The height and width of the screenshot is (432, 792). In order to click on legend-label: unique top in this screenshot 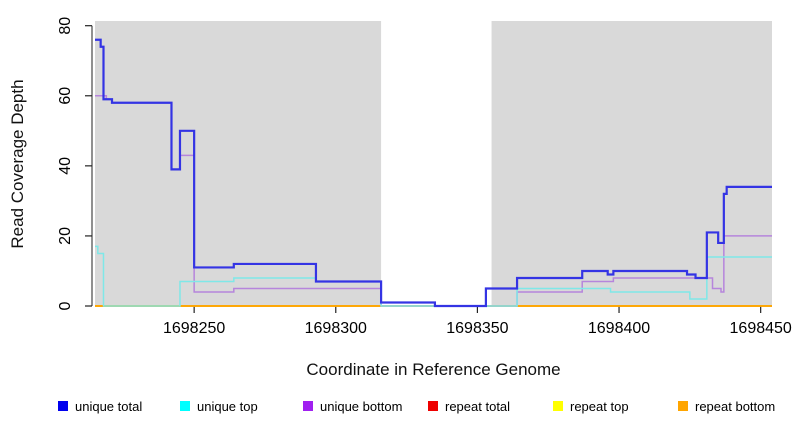, I will do `click(227, 406)`.